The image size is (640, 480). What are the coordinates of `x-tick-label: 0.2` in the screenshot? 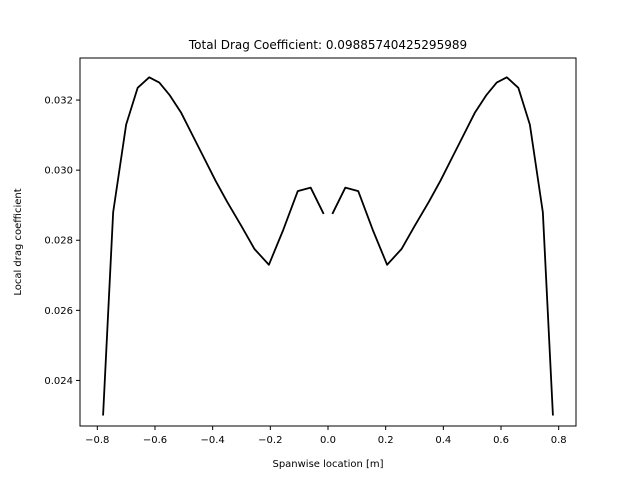 It's located at (386, 440).